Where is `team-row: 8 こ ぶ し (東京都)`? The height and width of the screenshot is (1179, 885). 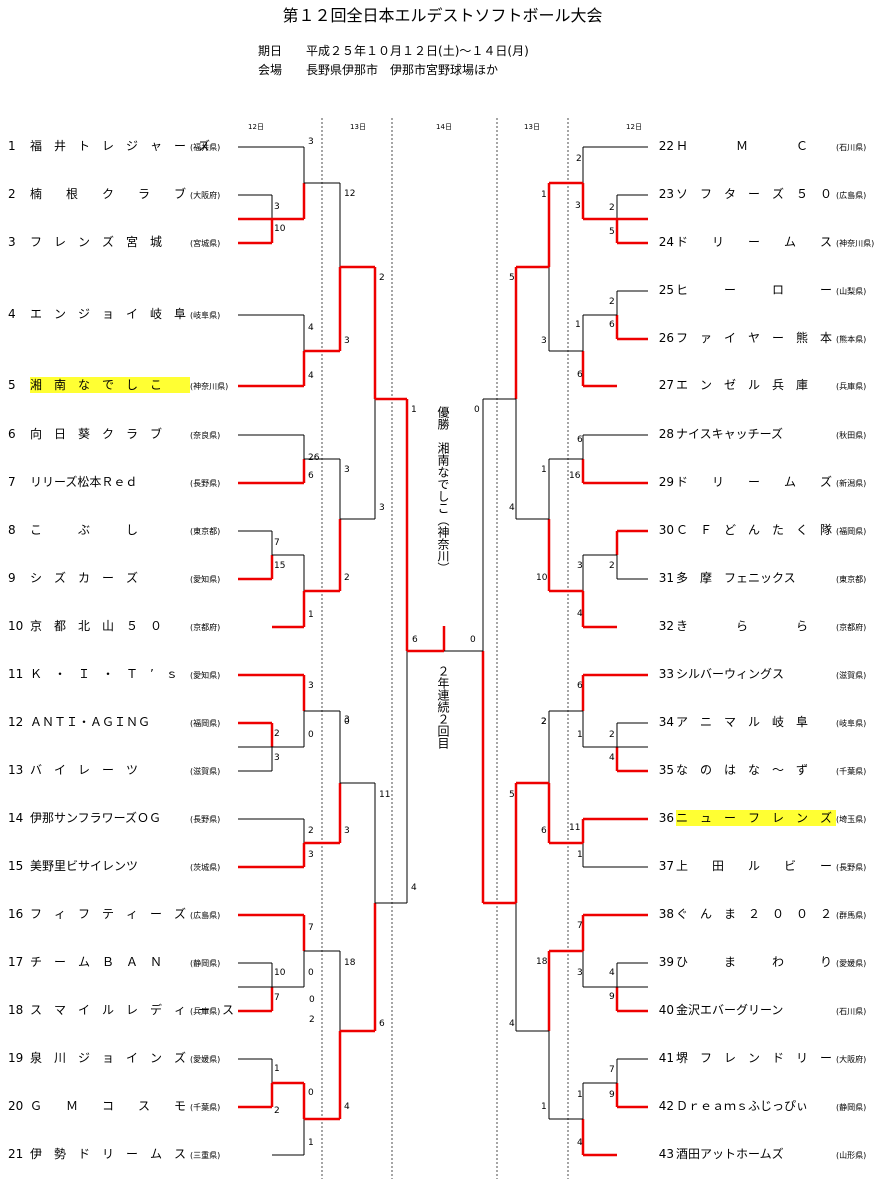 team-row: 8 こ ぶ し (東京都) is located at coordinates (114, 531).